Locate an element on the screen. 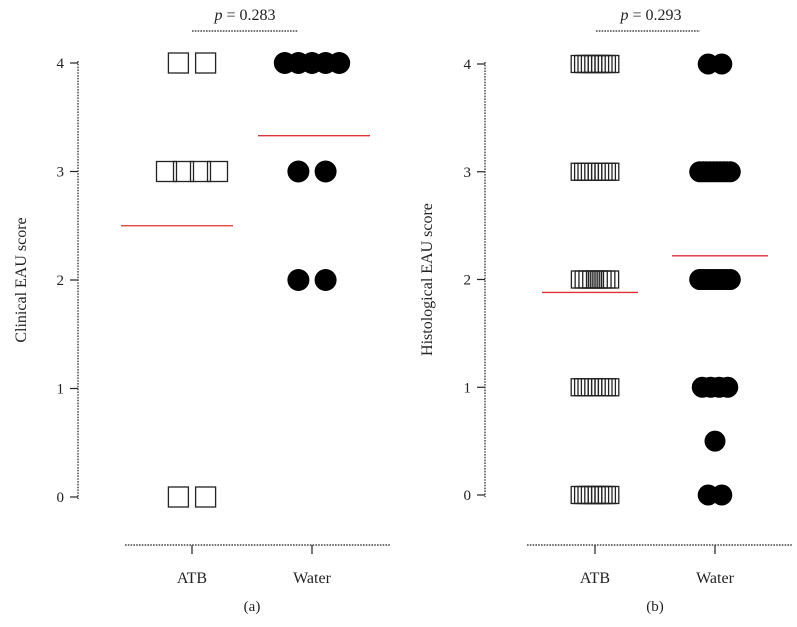  p-value: = 0.283 is located at coordinates (250, 15).